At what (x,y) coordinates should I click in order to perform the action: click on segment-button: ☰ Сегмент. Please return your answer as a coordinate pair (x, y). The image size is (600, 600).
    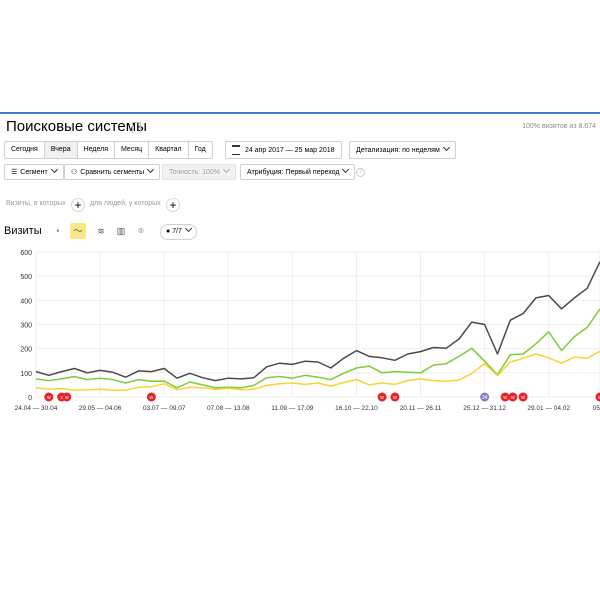
    Looking at the image, I should click on (34, 172).